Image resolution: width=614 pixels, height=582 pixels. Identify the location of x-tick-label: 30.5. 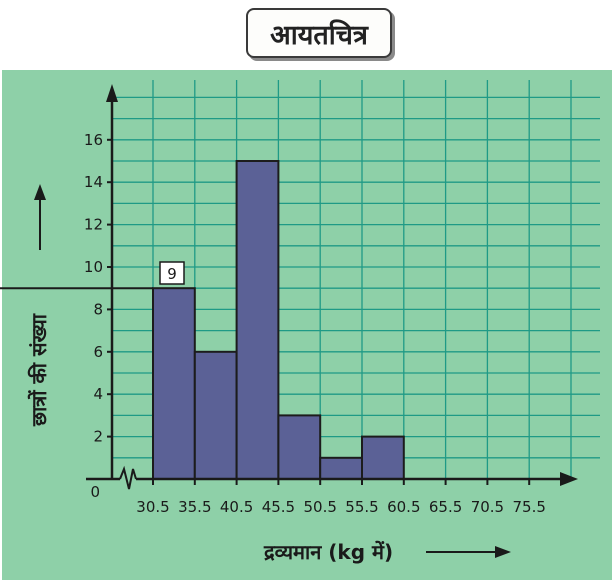
(152, 507).